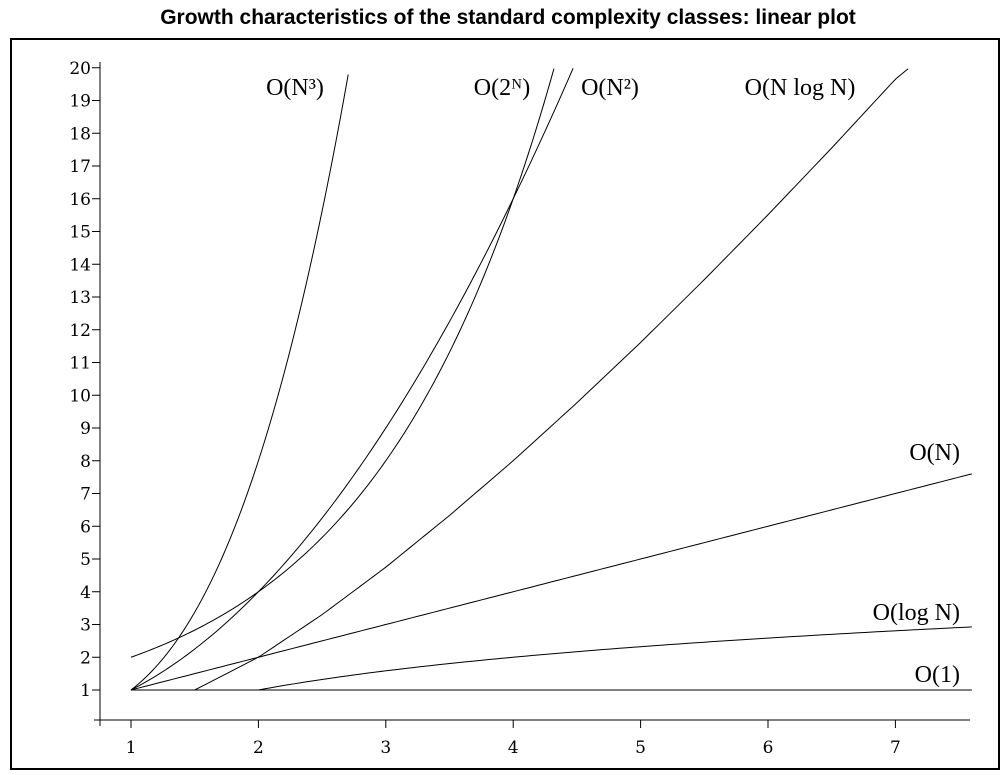 Image resolution: width=1008 pixels, height=775 pixels. What do you see at coordinates (800, 88) in the screenshot?
I see `series-label-3: O(N log N)` at bounding box center [800, 88].